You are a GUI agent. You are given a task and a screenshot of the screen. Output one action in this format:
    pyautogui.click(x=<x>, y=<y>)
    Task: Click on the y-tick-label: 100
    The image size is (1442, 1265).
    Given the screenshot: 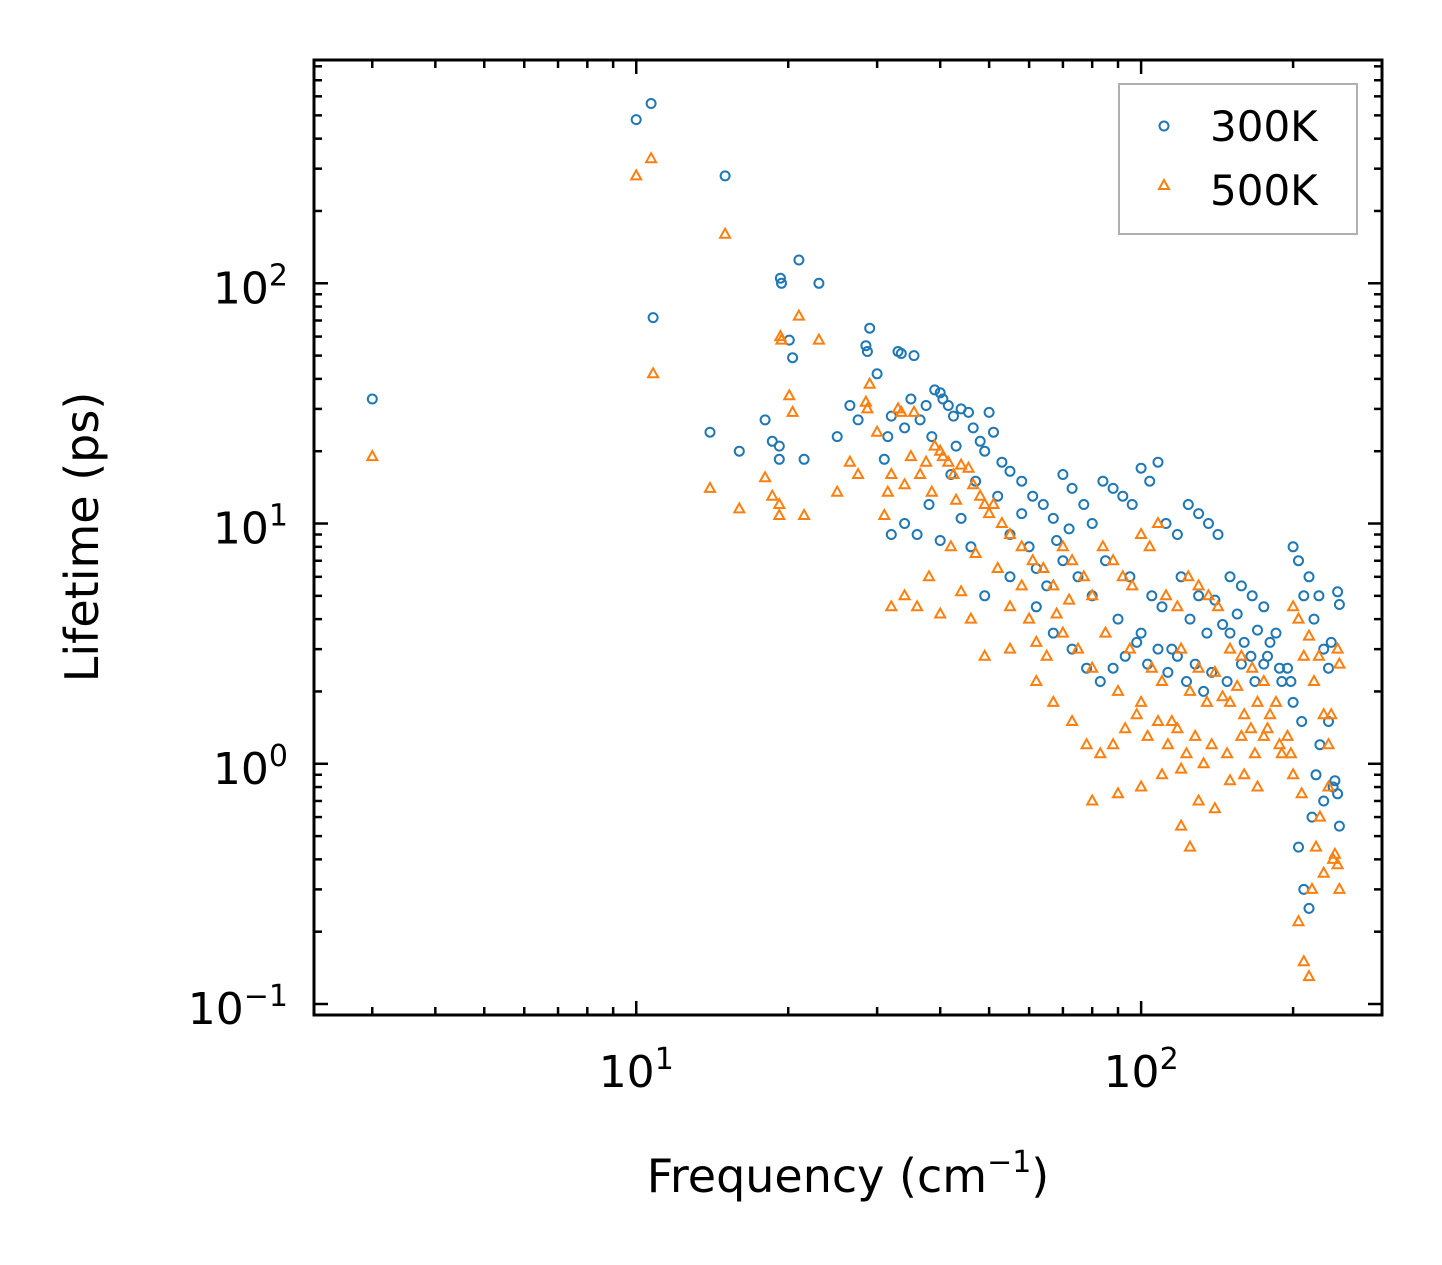 What is the action you would take?
    pyautogui.click(x=250, y=767)
    